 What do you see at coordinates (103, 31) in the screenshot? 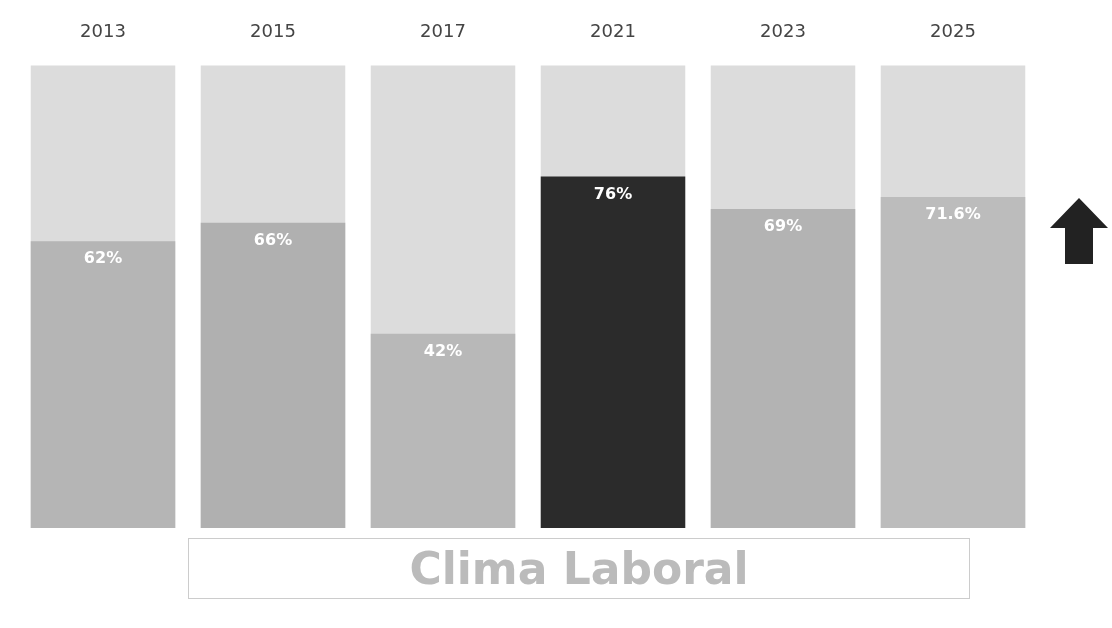
I see `x-tick-label: 2013` at bounding box center [103, 31].